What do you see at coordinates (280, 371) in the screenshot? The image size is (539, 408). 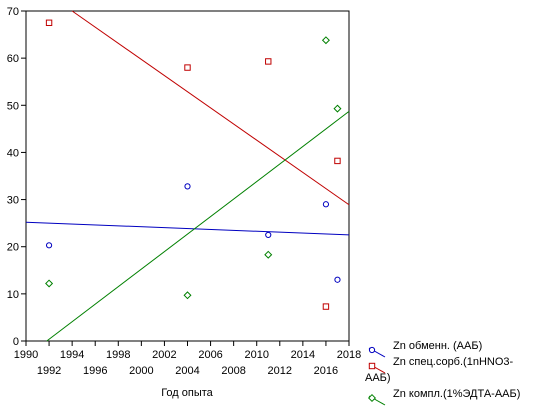 I see `x-tick-label: 2012` at bounding box center [280, 371].